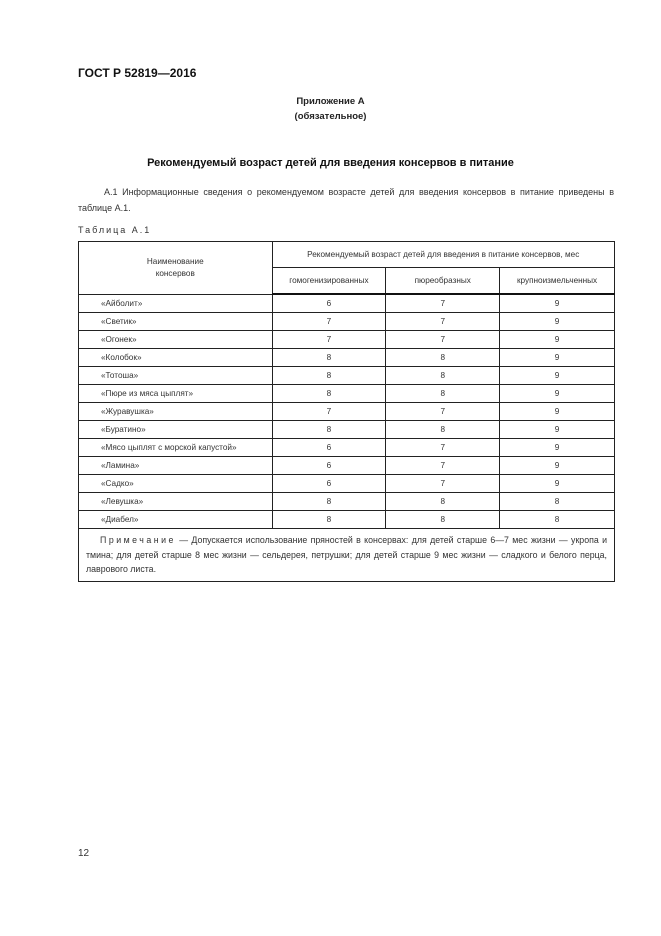 This screenshot has height=936, width=661. What do you see at coordinates (175, 393) in the screenshot?
I see `product-name: «Пюре из мяса цыплят»` at bounding box center [175, 393].